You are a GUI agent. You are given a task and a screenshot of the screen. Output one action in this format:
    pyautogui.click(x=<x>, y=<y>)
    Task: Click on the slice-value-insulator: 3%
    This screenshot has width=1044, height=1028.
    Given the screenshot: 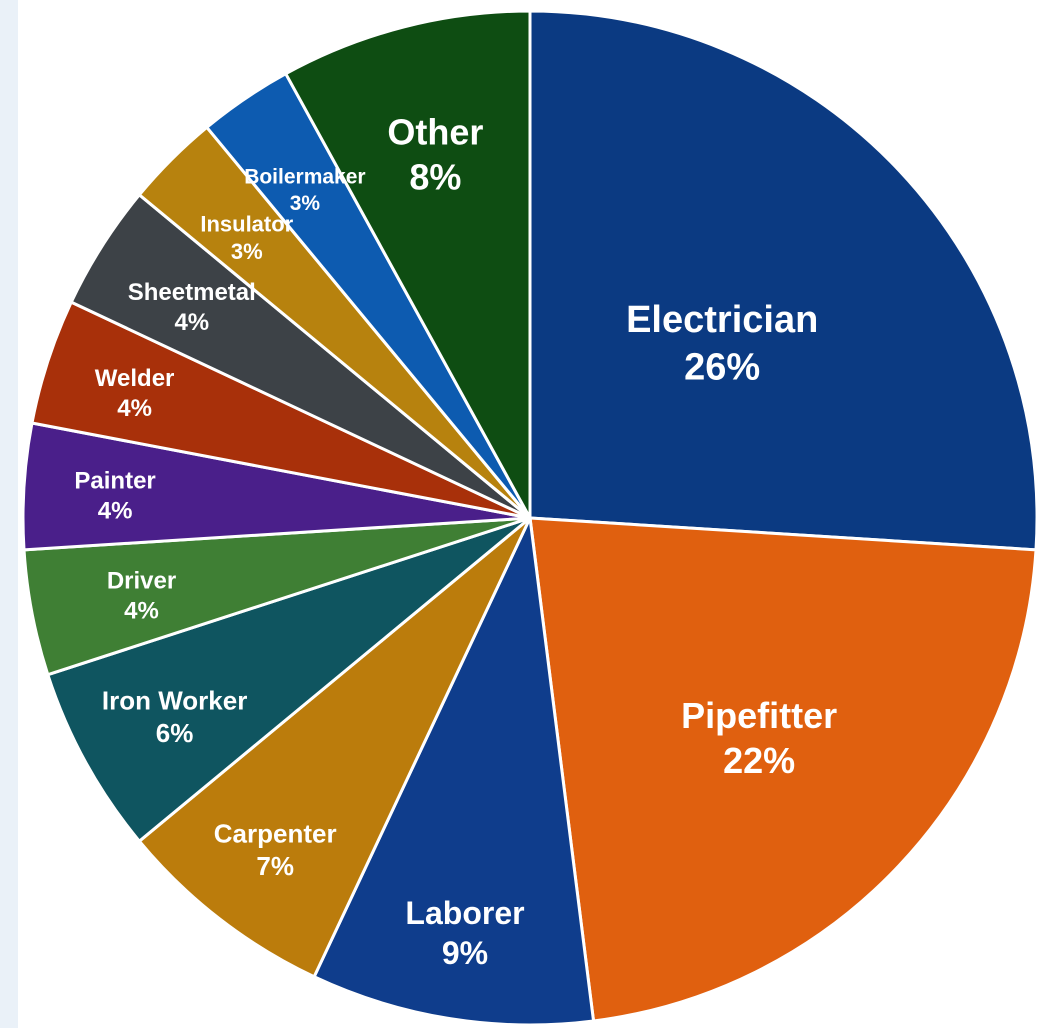 What is the action you would take?
    pyautogui.click(x=247, y=251)
    